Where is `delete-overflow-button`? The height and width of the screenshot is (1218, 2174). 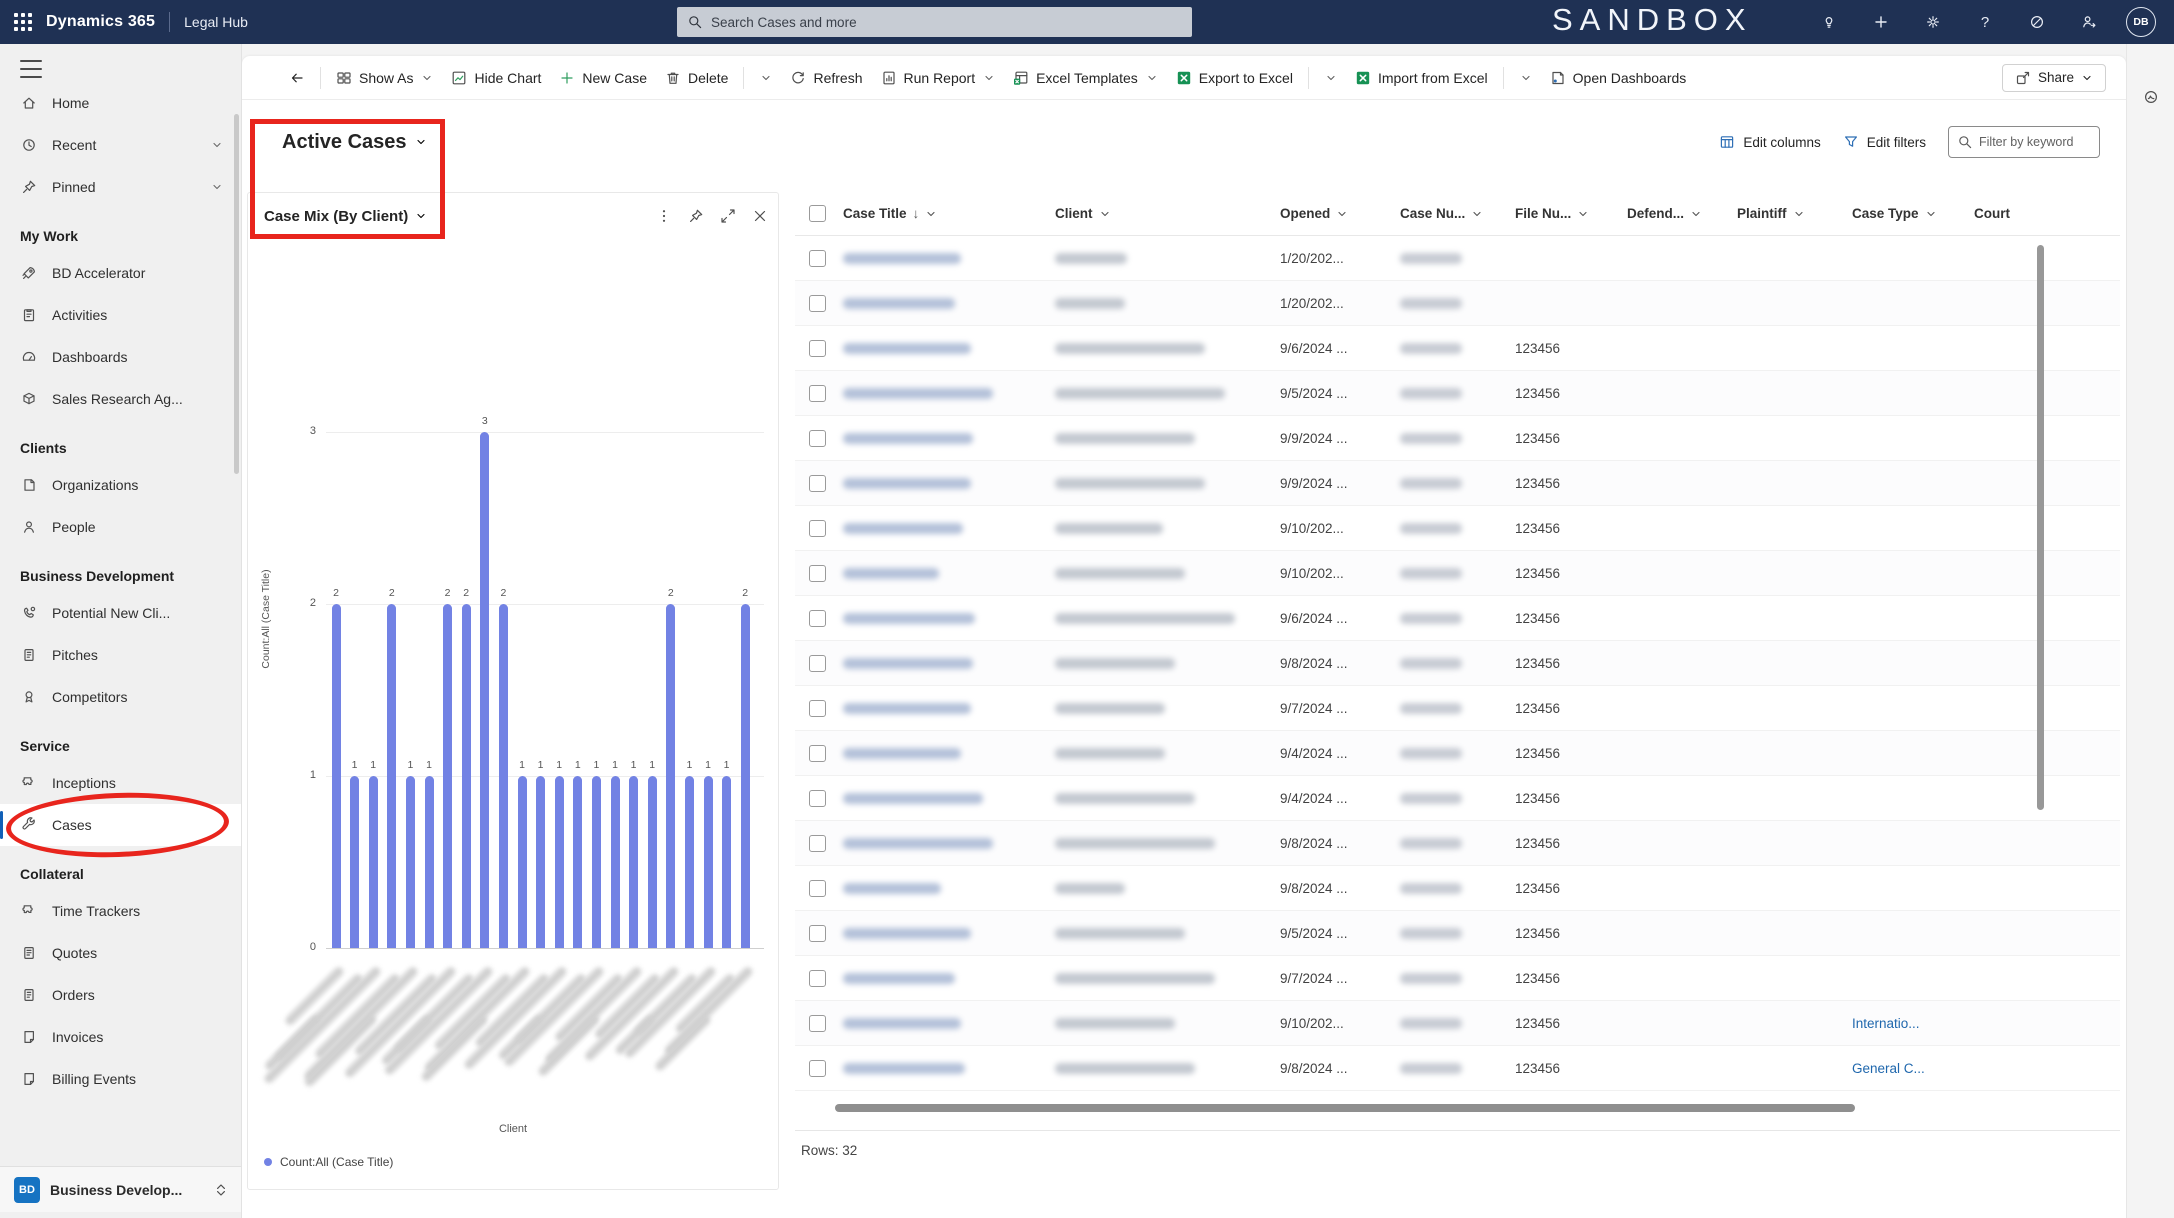 delete-overflow-button is located at coordinates (765, 78).